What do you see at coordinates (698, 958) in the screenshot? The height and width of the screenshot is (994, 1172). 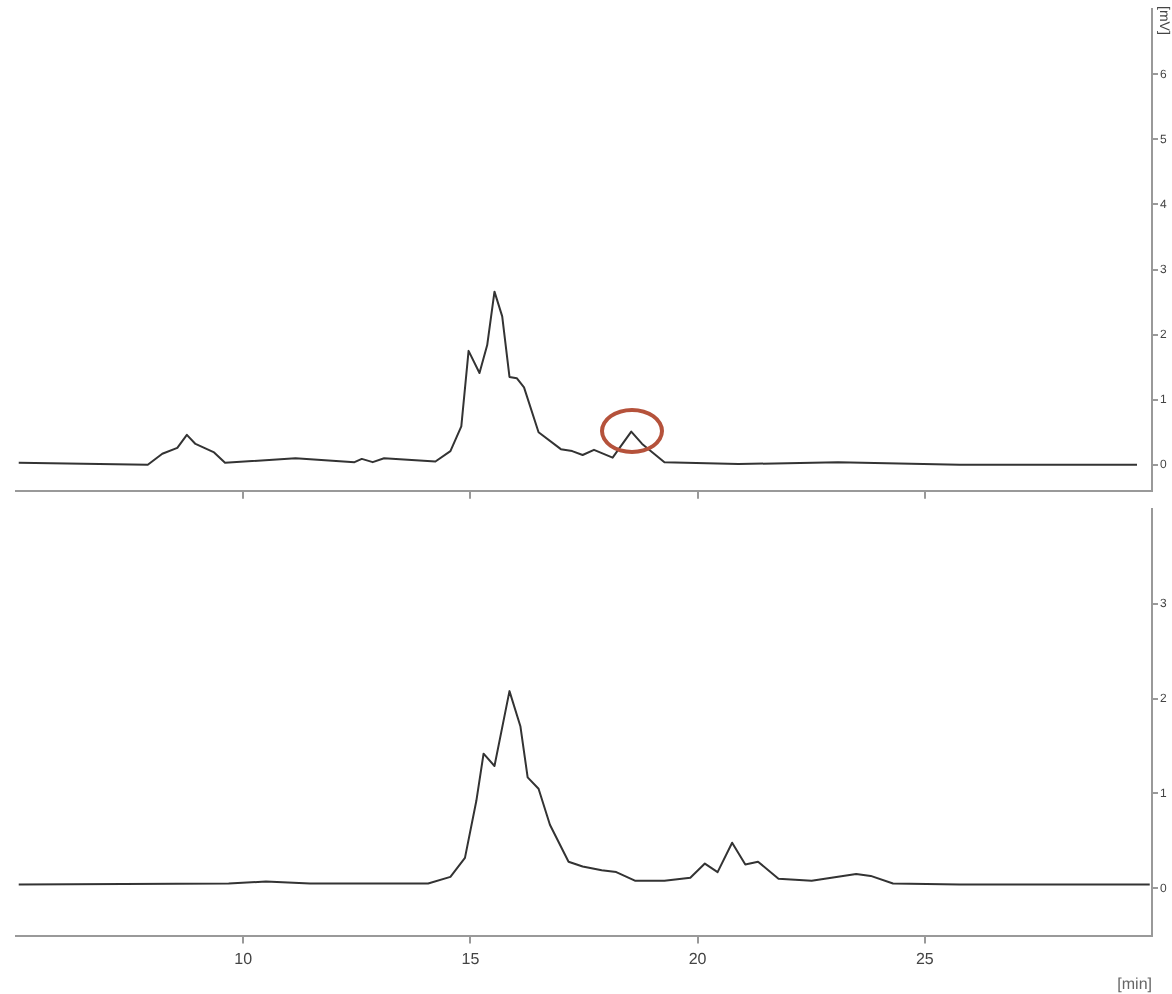 I see `x-tick-label: 20` at bounding box center [698, 958].